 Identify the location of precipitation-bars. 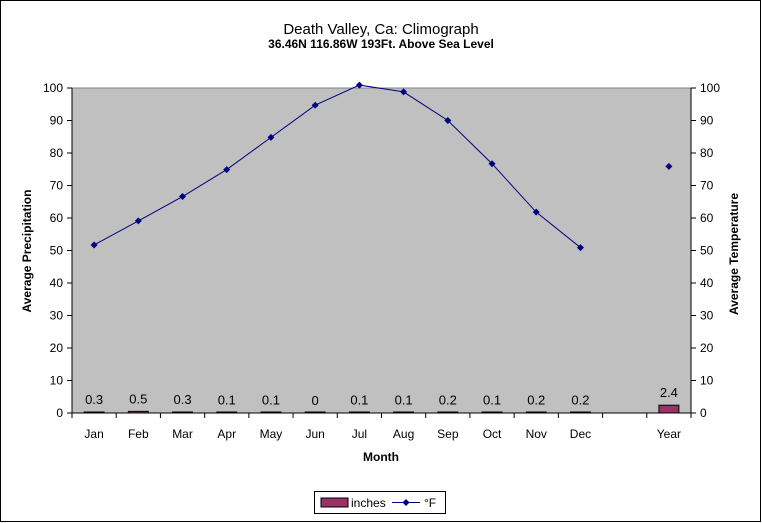
(381, 409).